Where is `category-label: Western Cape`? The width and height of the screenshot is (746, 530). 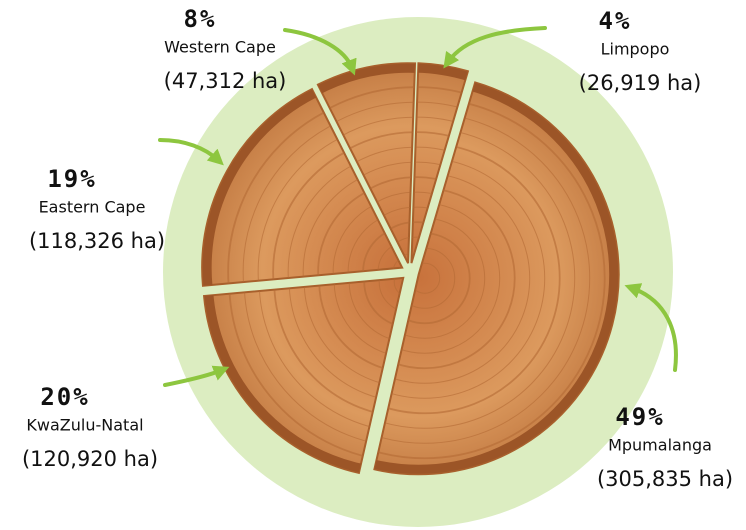 category-label: Western Cape is located at coordinates (220, 47).